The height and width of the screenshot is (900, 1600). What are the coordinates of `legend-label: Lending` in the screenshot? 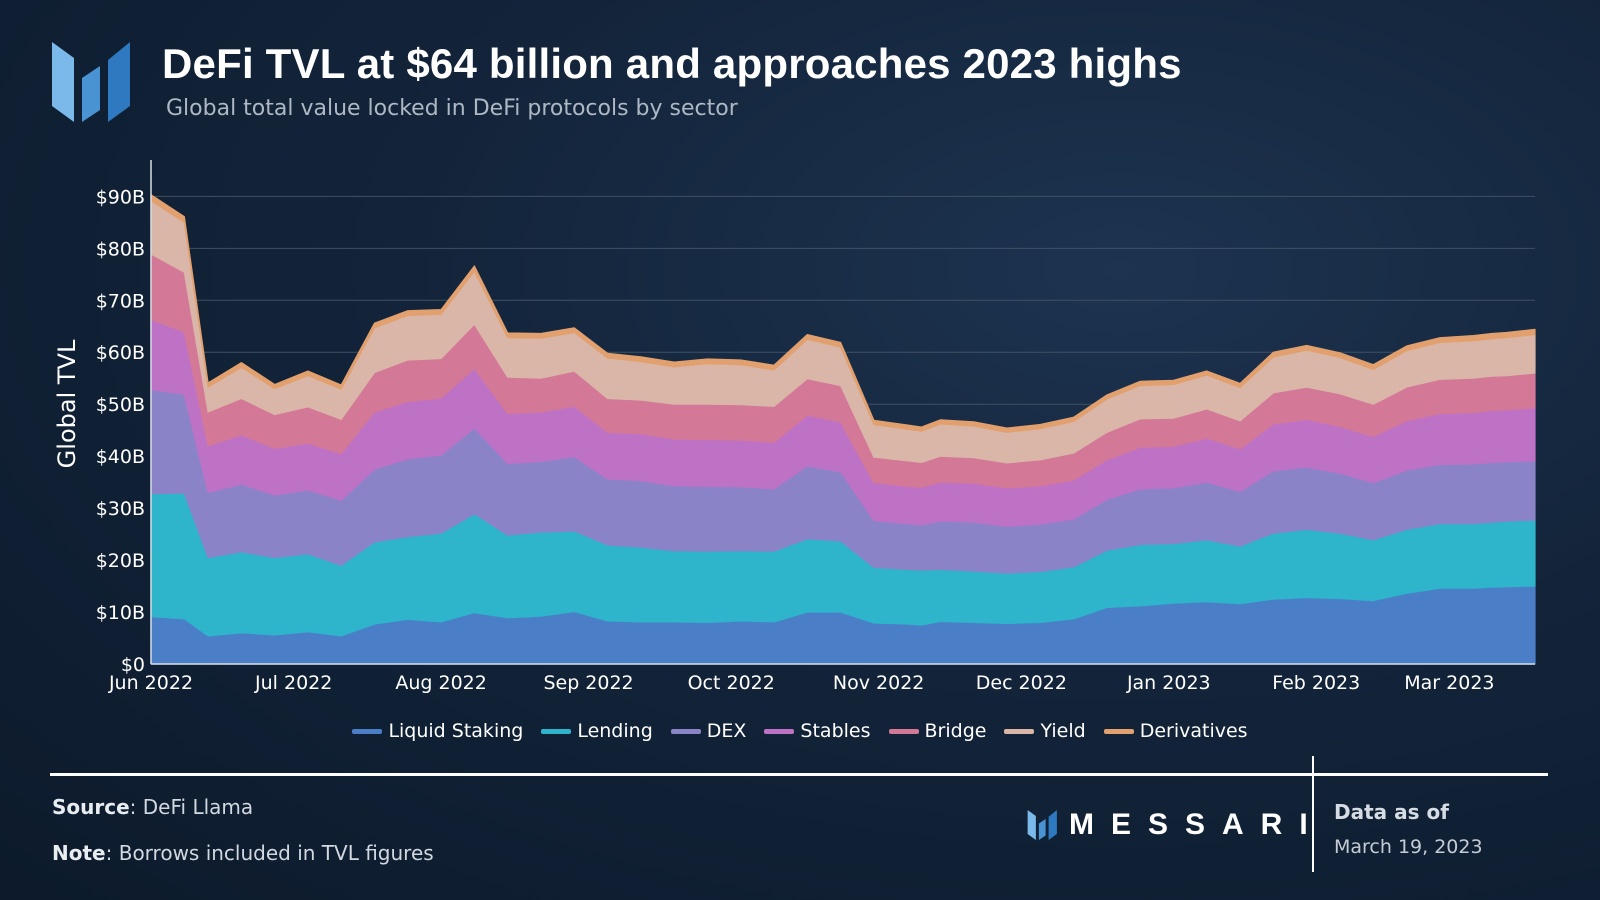 It's located at (615, 731).